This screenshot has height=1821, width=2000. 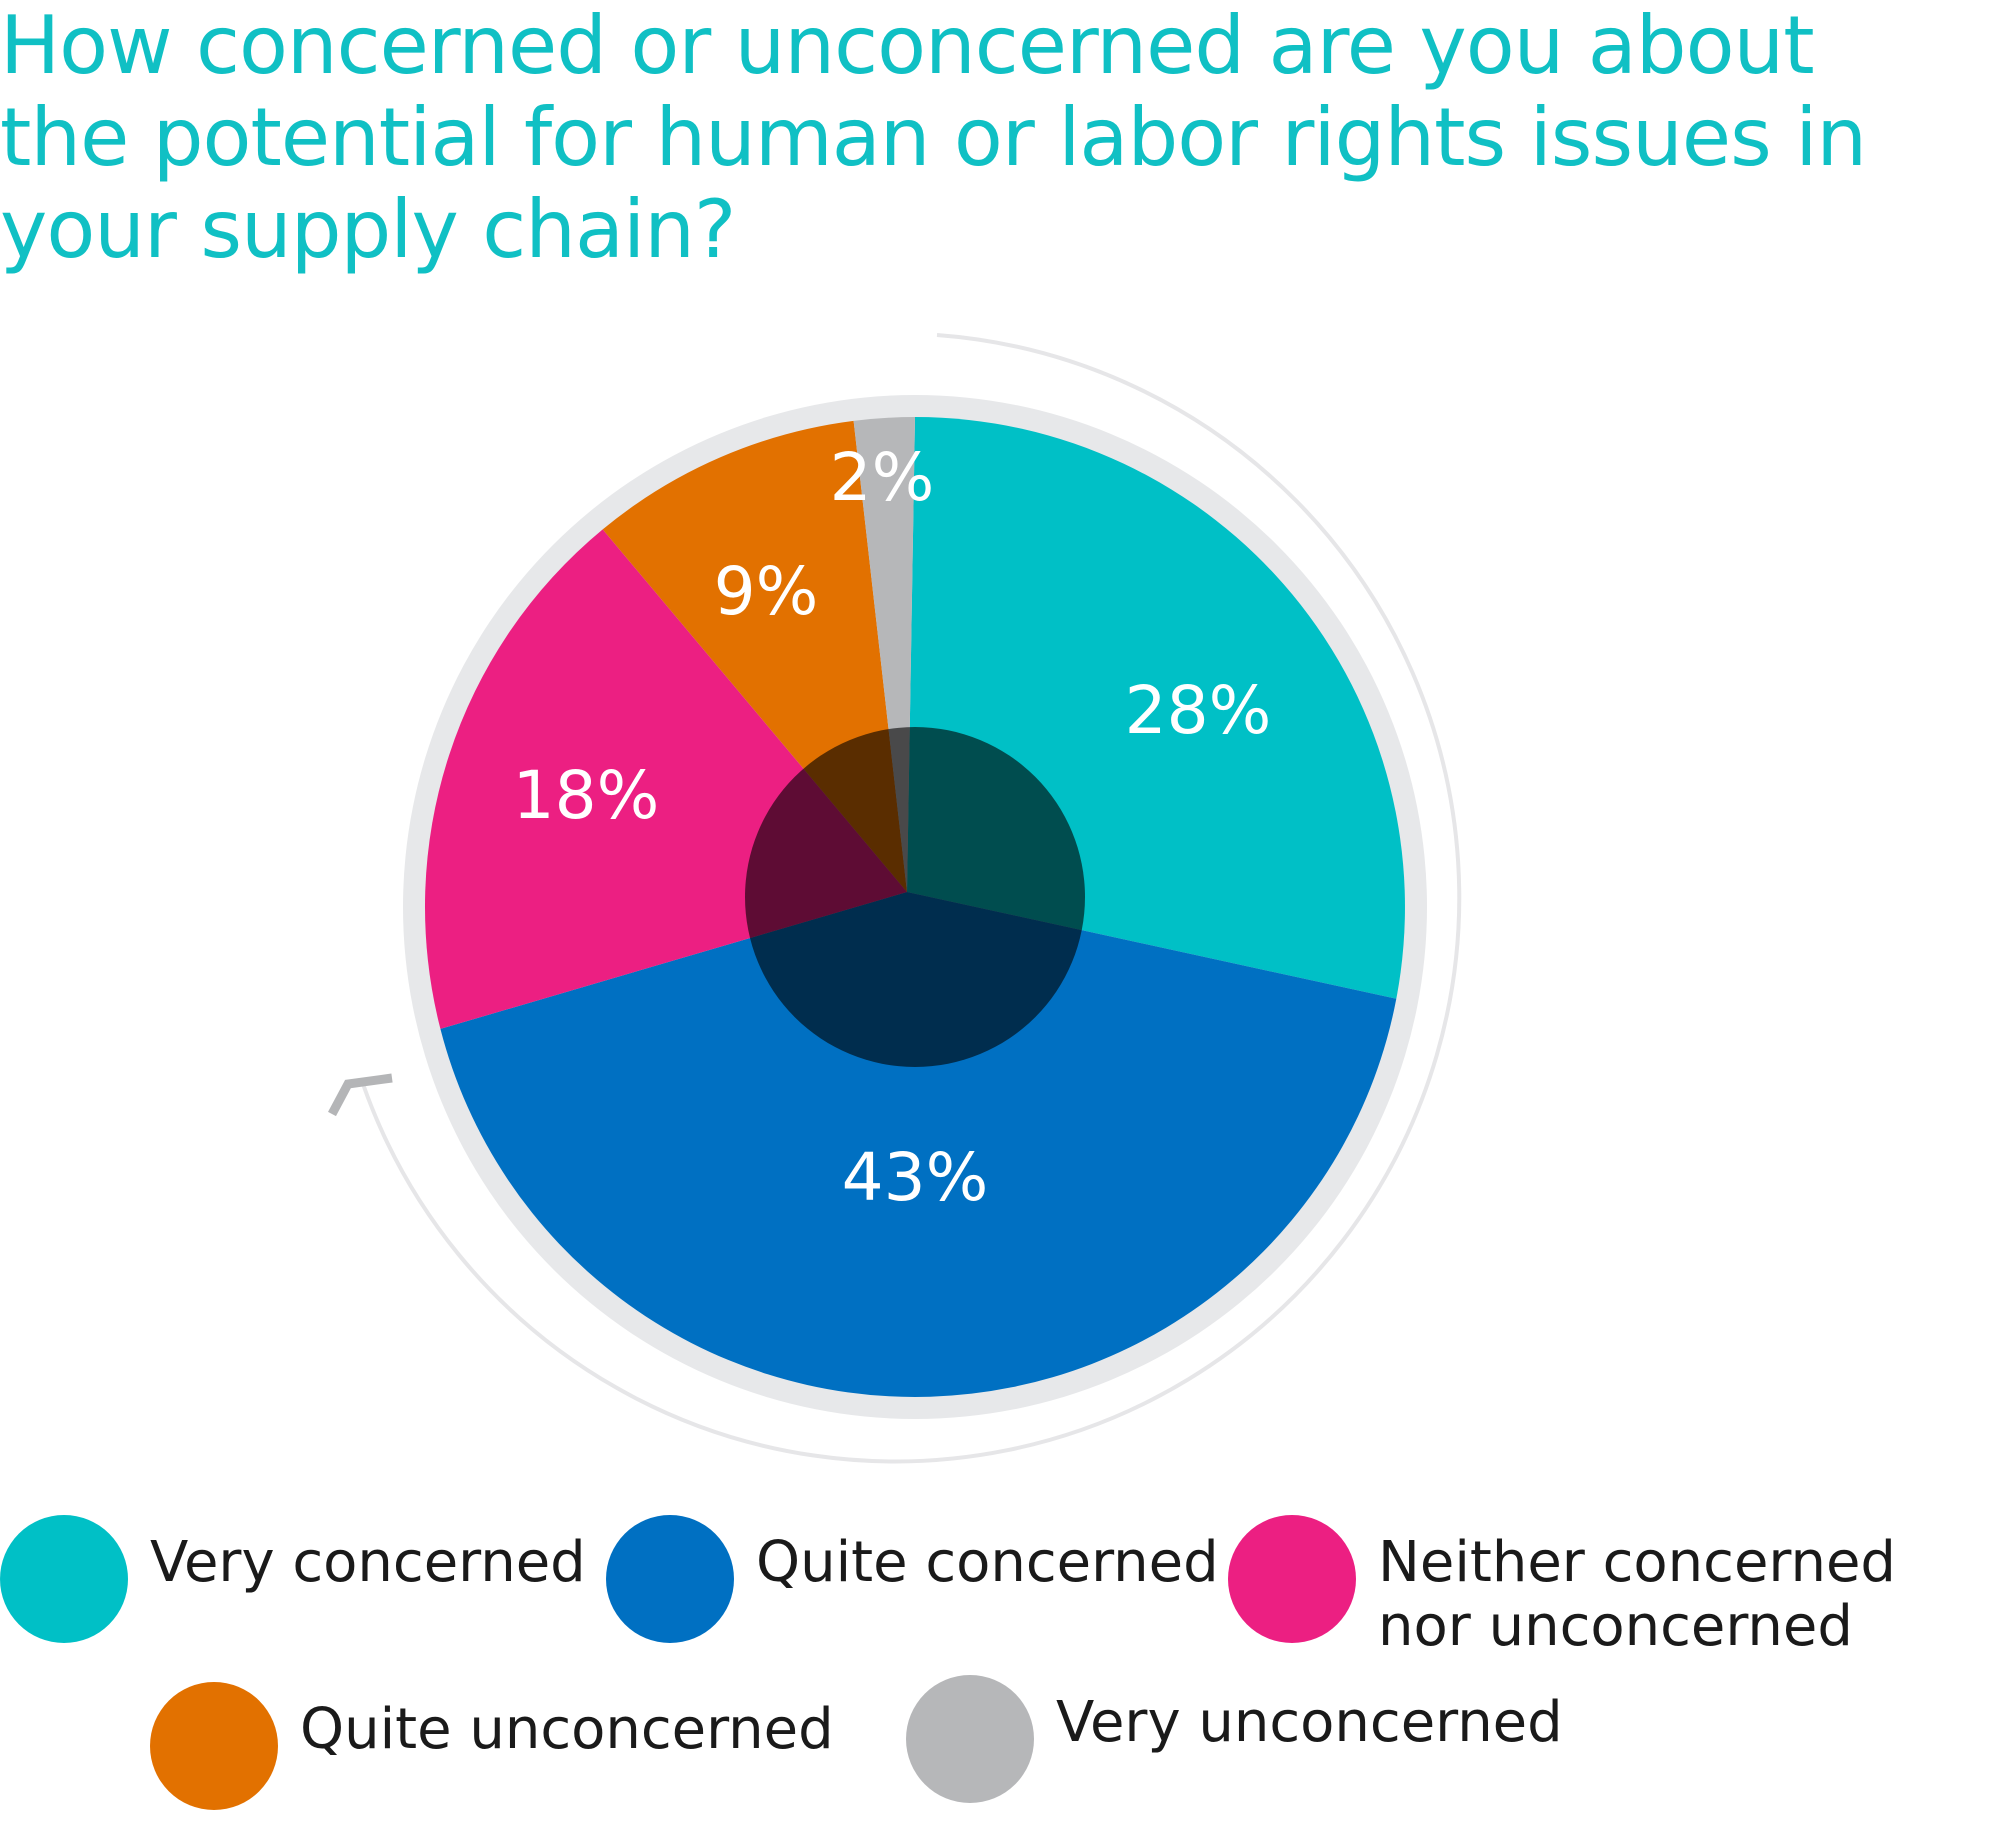 What do you see at coordinates (1309, 1722) in the screenshot?
I see `legend-label-very-unconcerned: Very unconcerned` at bounding box center [1309, 1722].